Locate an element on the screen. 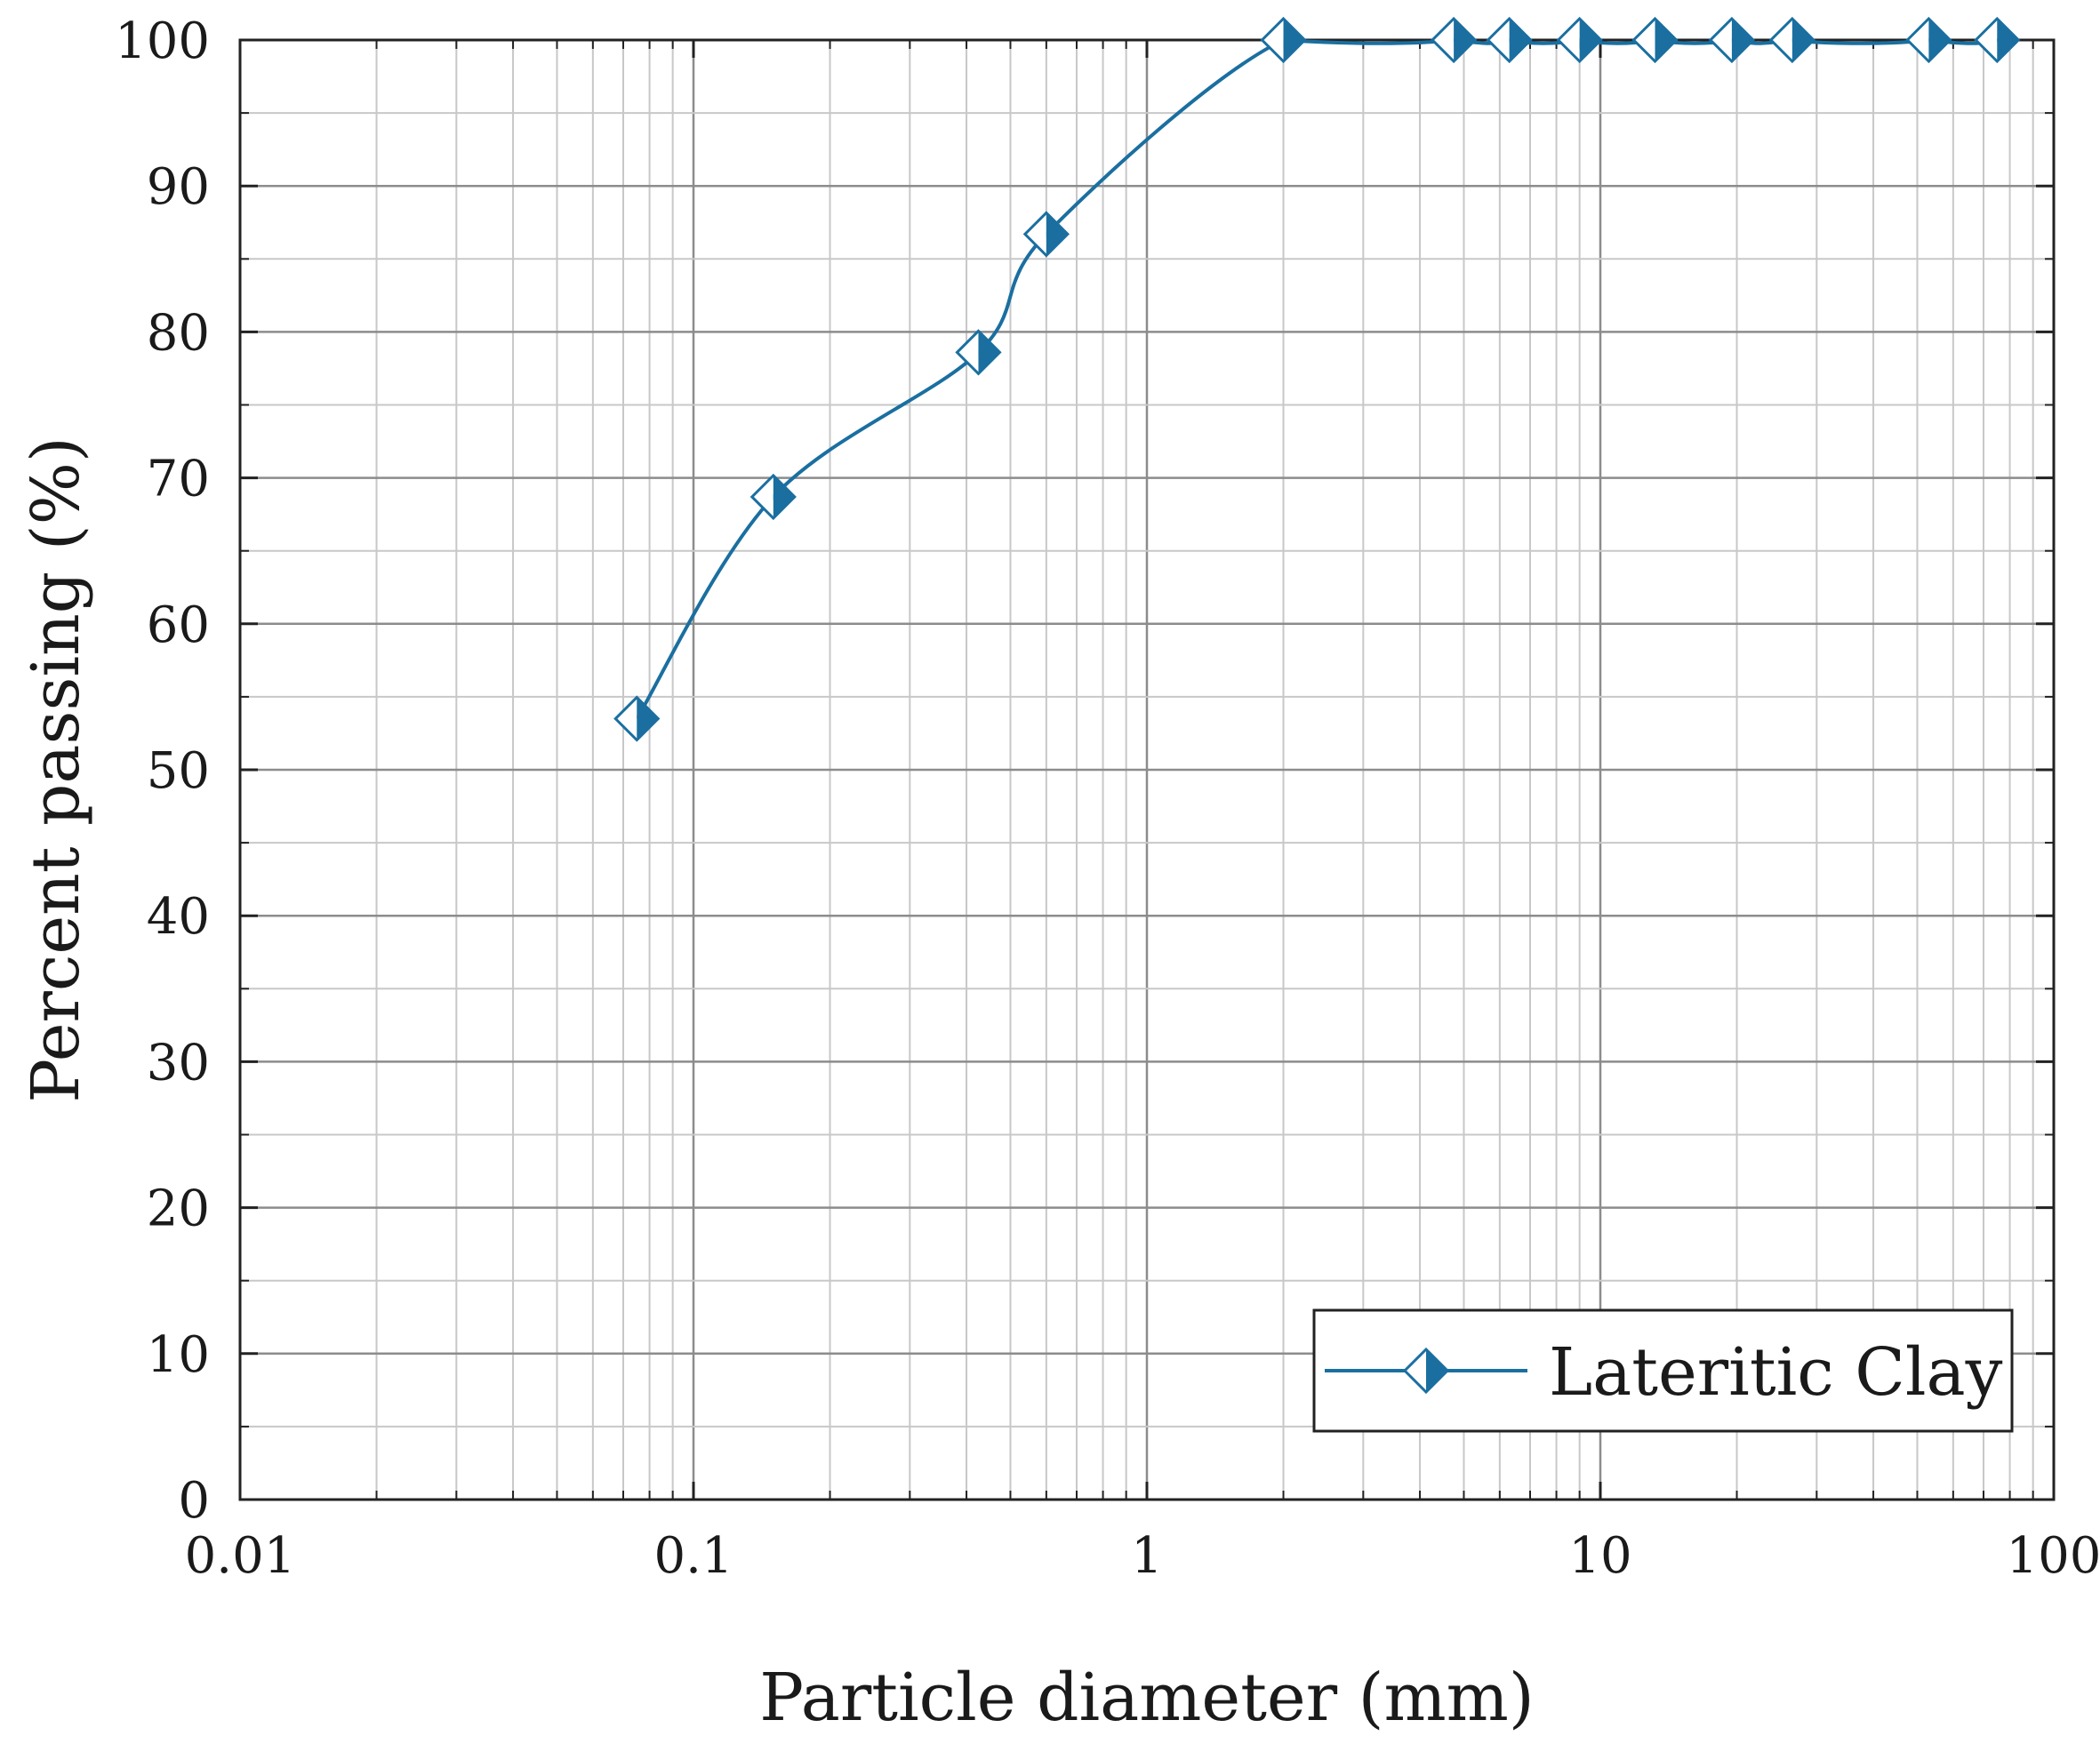 This screenshot has height=1760, width=2100. y-tick-label: 20 is located at coordinates (178, 1209).